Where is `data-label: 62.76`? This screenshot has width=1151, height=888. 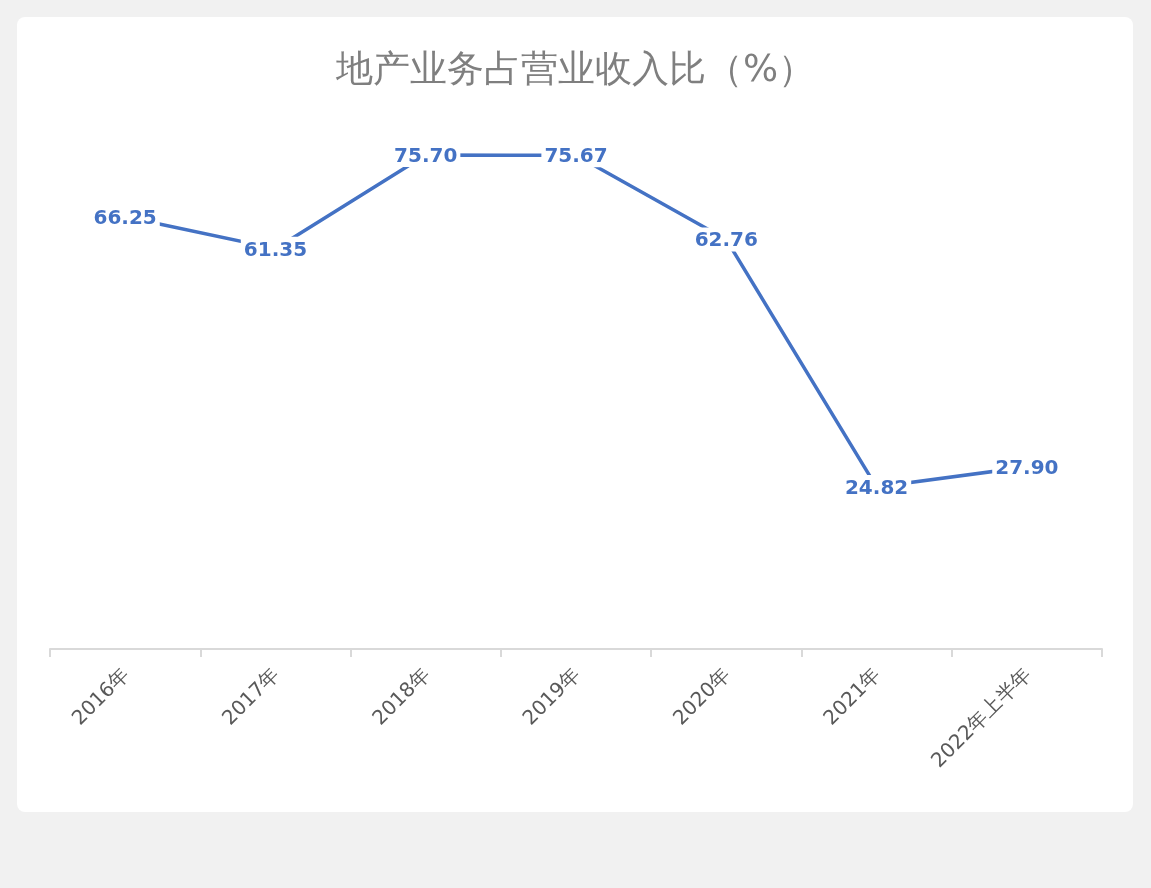
data-label: 62.76 is located at coordinates (726, 239).